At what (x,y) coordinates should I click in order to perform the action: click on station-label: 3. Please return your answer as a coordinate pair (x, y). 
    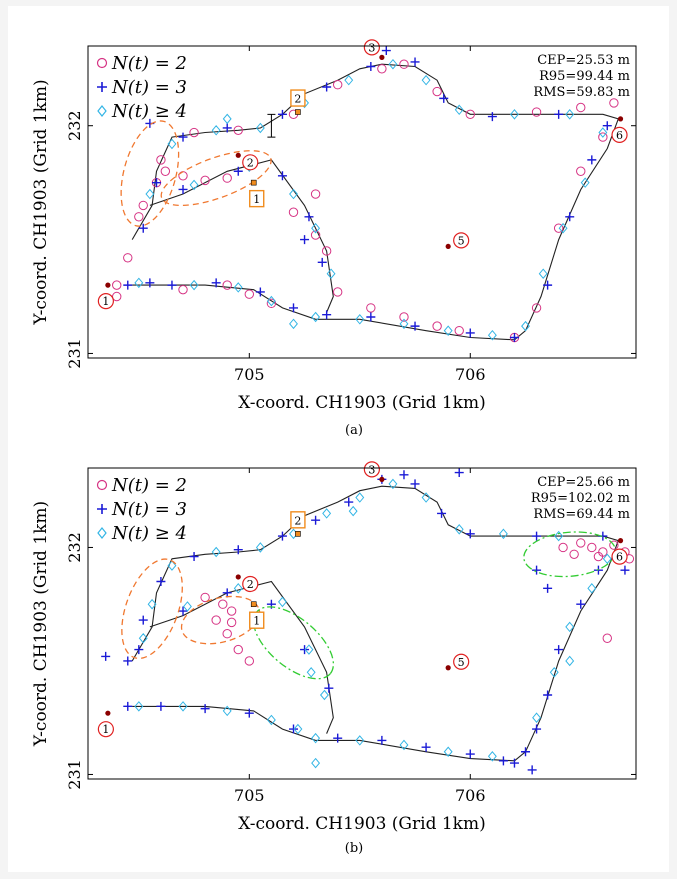
    Looking at the image, I should click on (371, 47).